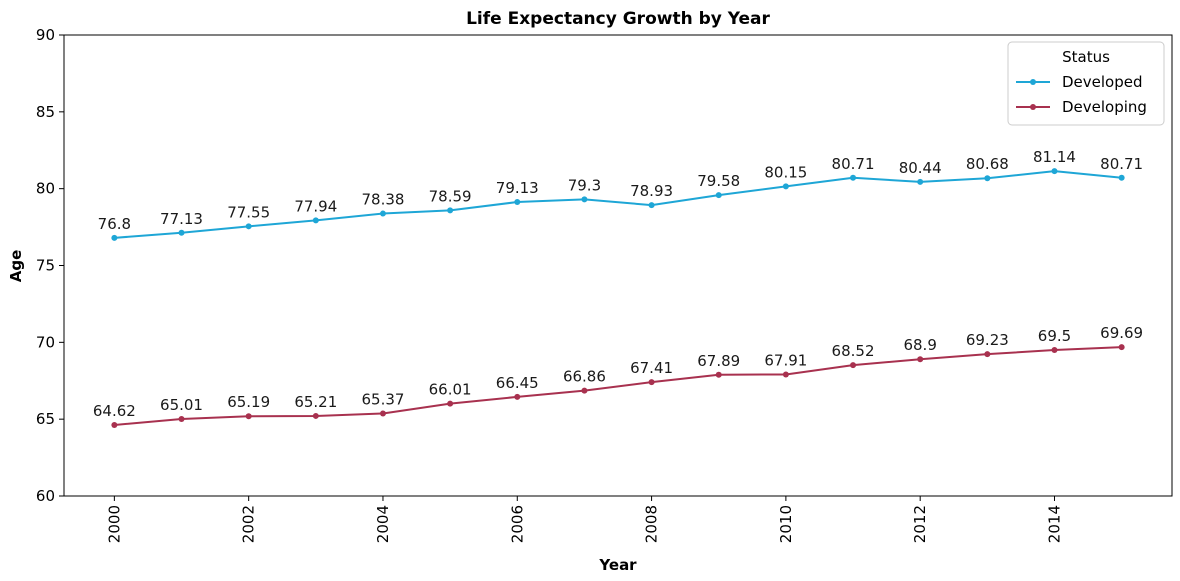  Describe the element at coordinates (16, 266) in the screenshot. I see `y-axis-label: Age` at that location.